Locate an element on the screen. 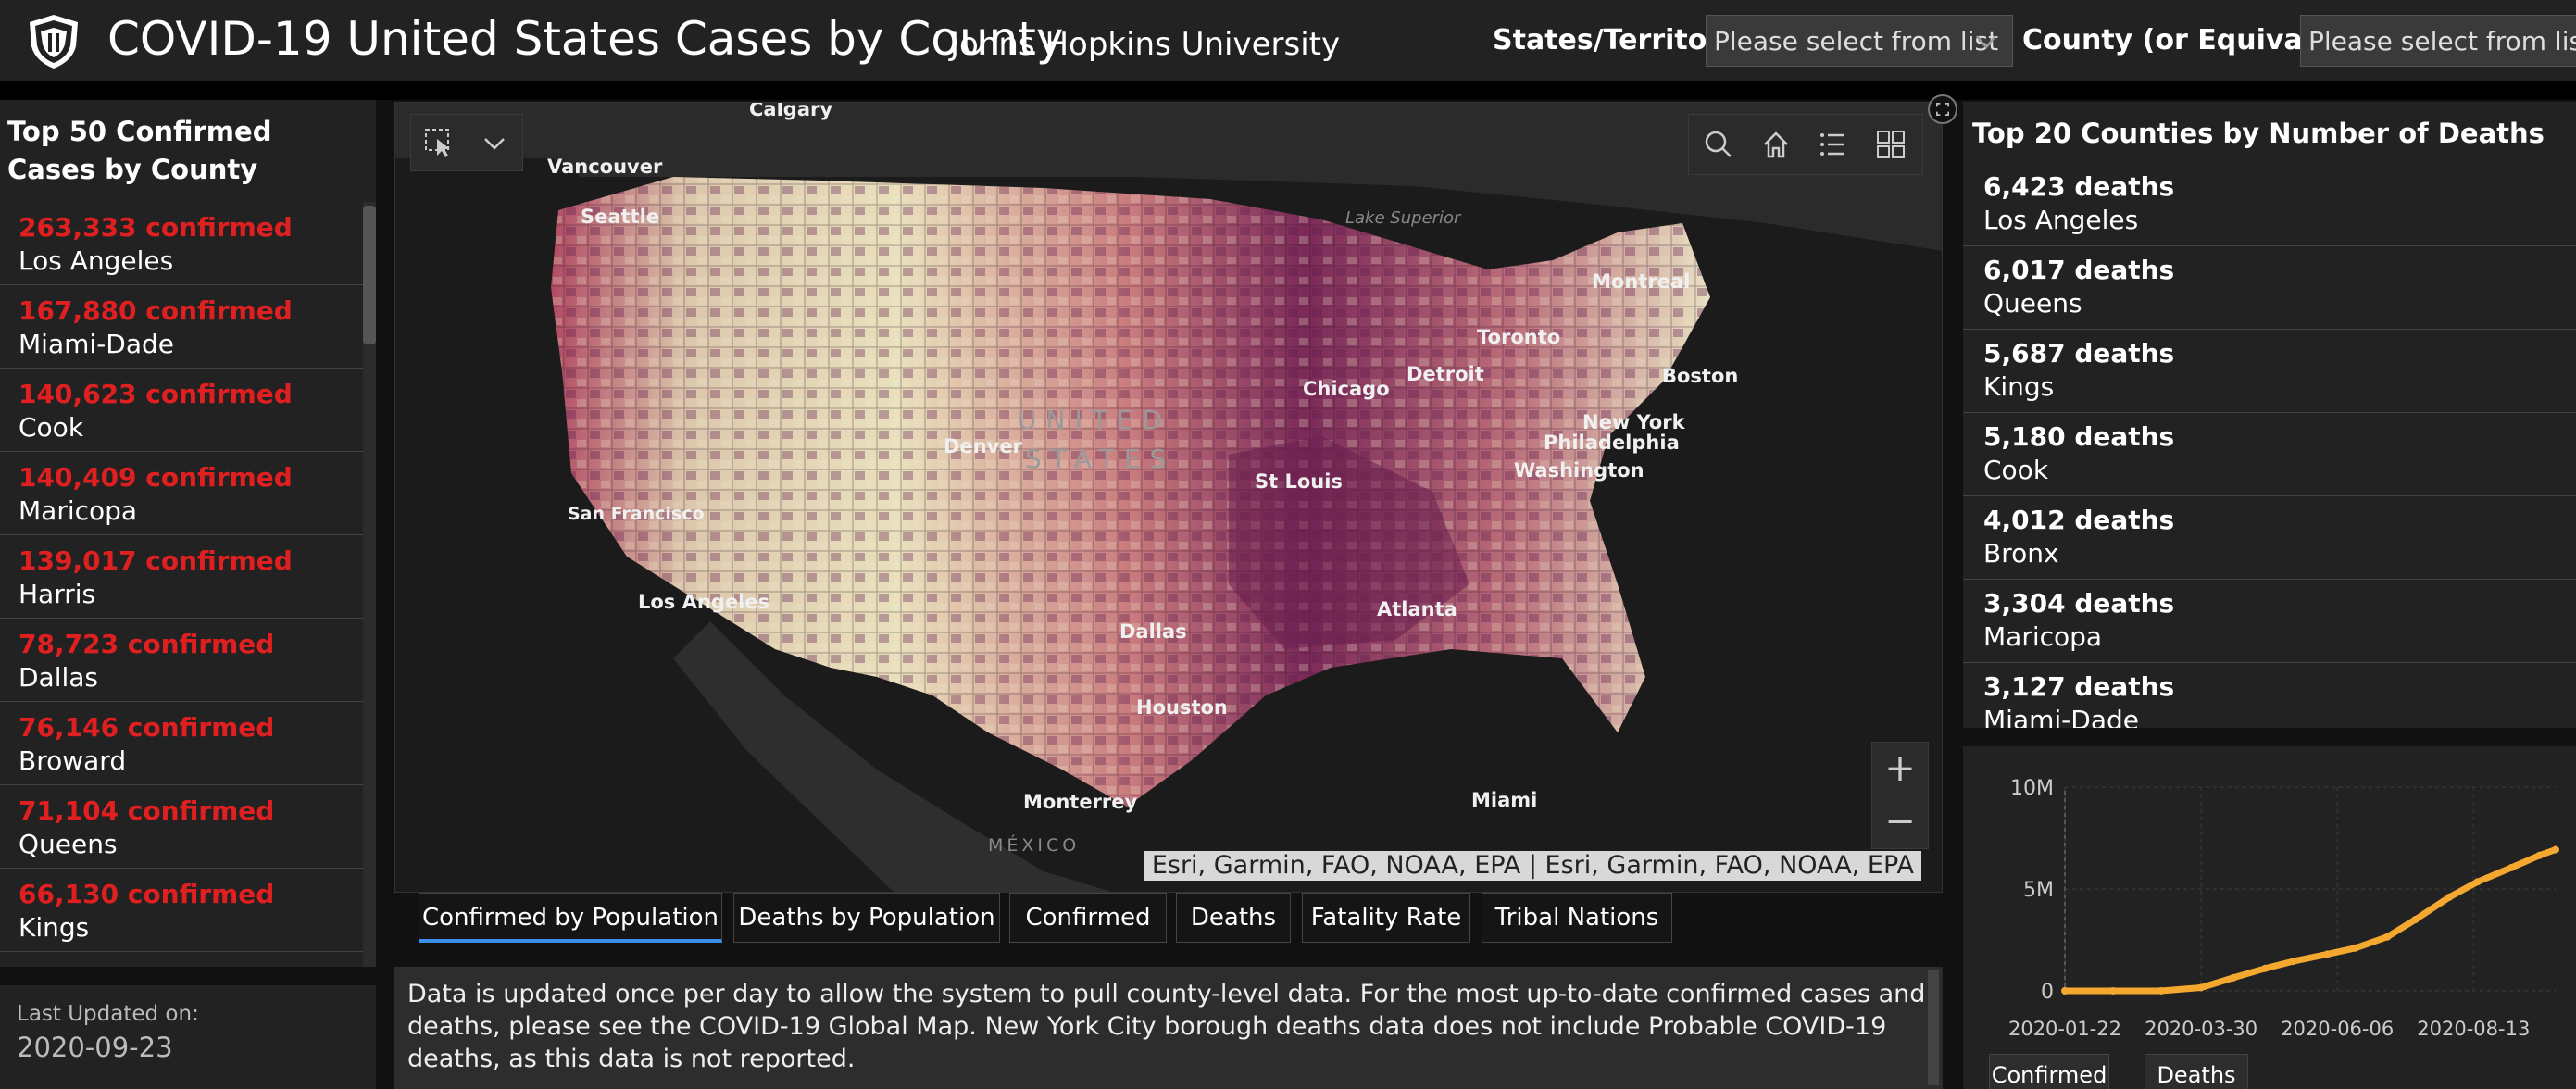  state-select-placeholder: Please select from list is located at coordinates (1856, 41).